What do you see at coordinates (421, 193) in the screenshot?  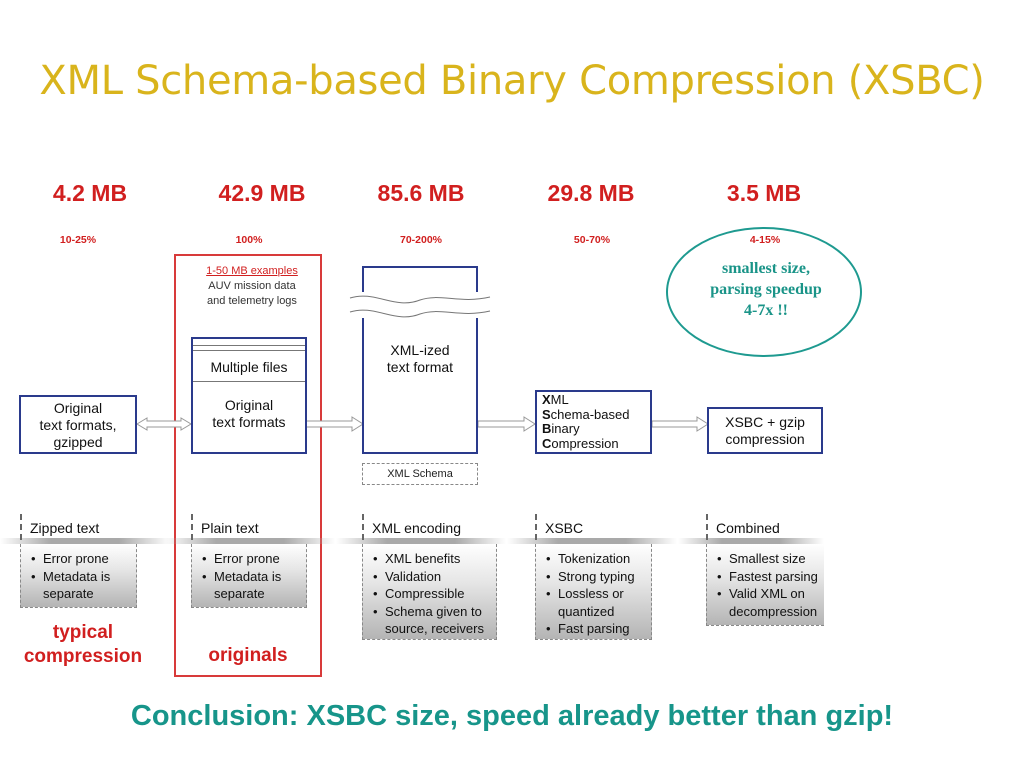 I see `size-xml: 85.6 MB` at bounding box center [421, 193].